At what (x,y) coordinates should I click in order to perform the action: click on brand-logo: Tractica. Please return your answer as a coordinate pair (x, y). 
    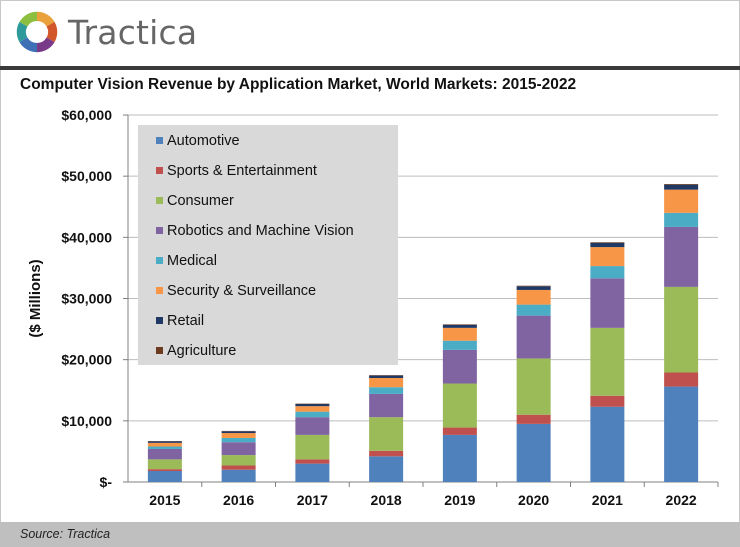
    Looking at the image, I should click on (105, 32).